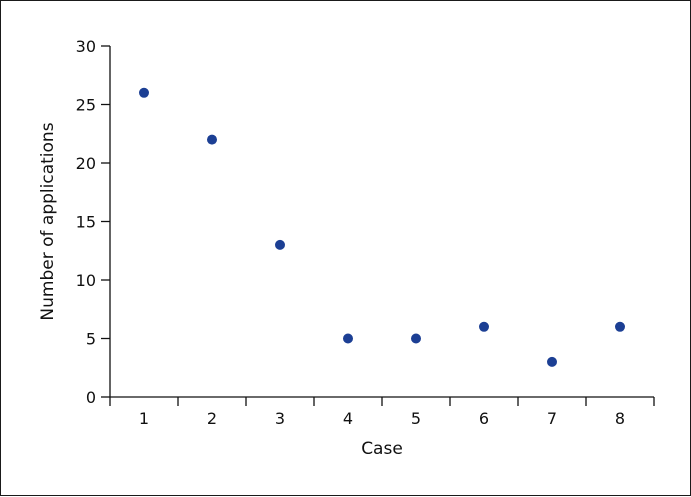  What do you see at coordinates (48, 221) in the screenshot?
I see `y-axis-title: Number of applications` at bounding box center [48, 221].